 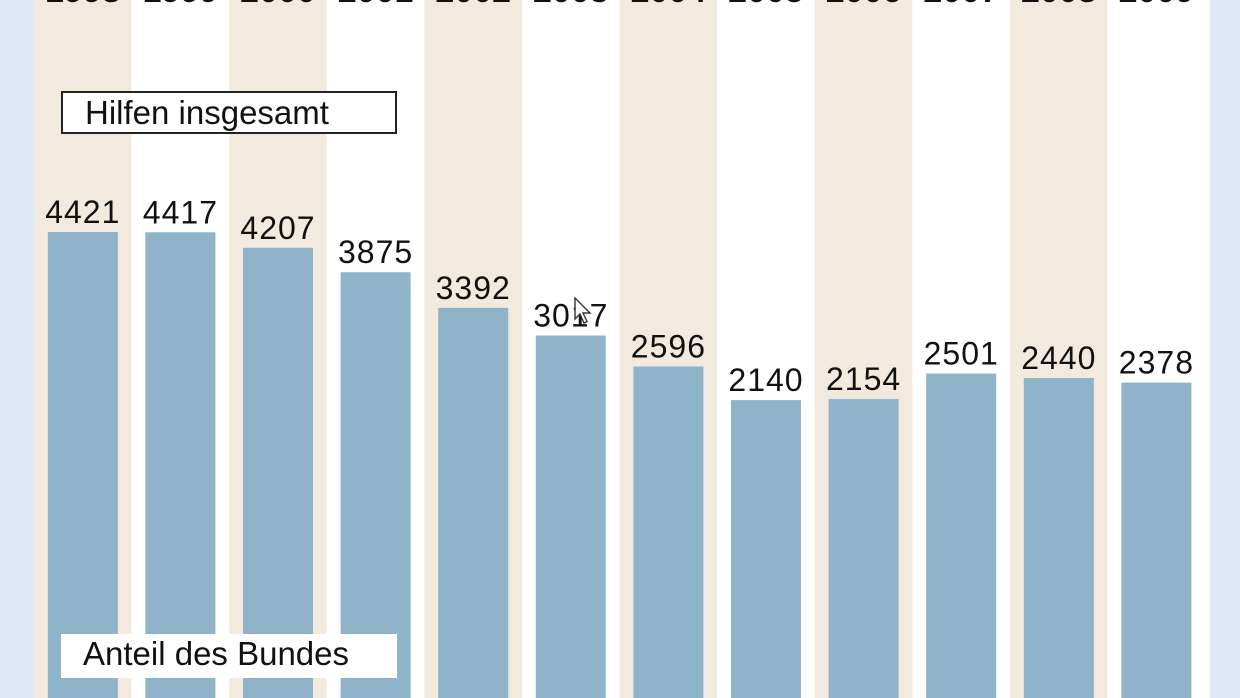 I want to click on value-label: 4207, so click(x=277, y=228).